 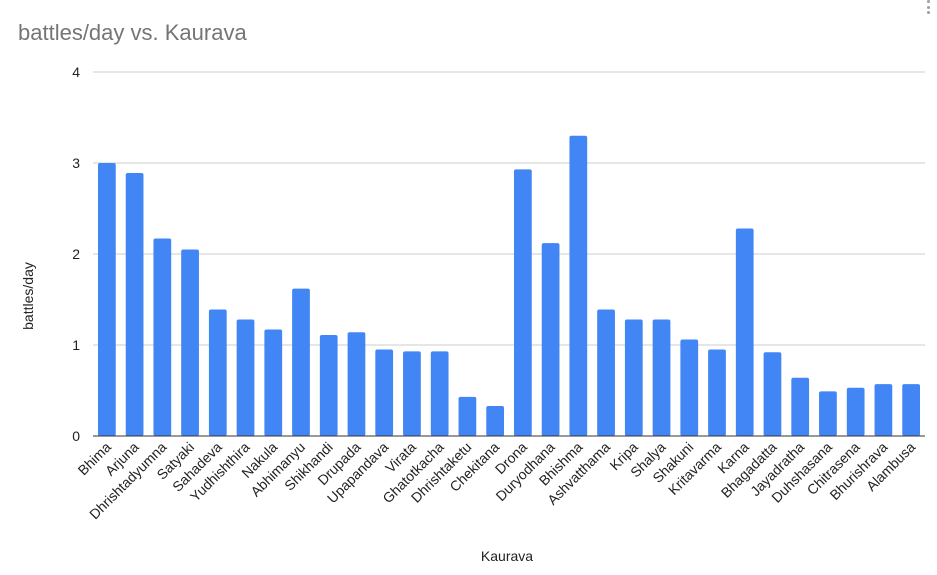 I want to click on y-axis-title: battles/day, so click(x=28, y=296).